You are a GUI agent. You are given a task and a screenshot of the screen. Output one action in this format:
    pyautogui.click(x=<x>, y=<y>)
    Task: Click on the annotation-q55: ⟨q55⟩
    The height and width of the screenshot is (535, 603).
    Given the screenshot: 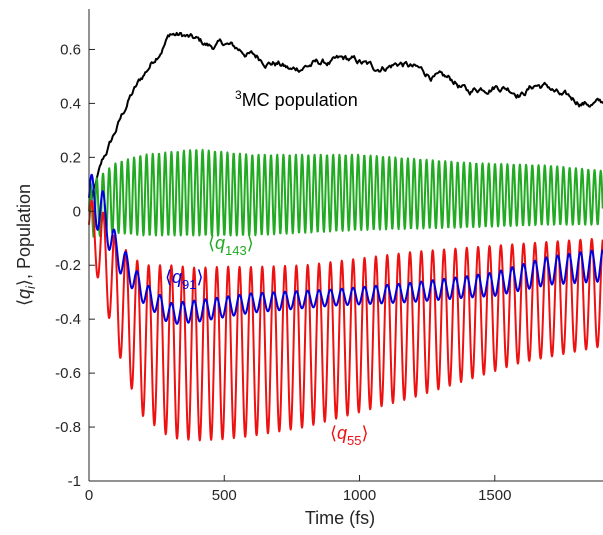 What is the action you would take?
    pyautogui.click(x=349, y=435)
    